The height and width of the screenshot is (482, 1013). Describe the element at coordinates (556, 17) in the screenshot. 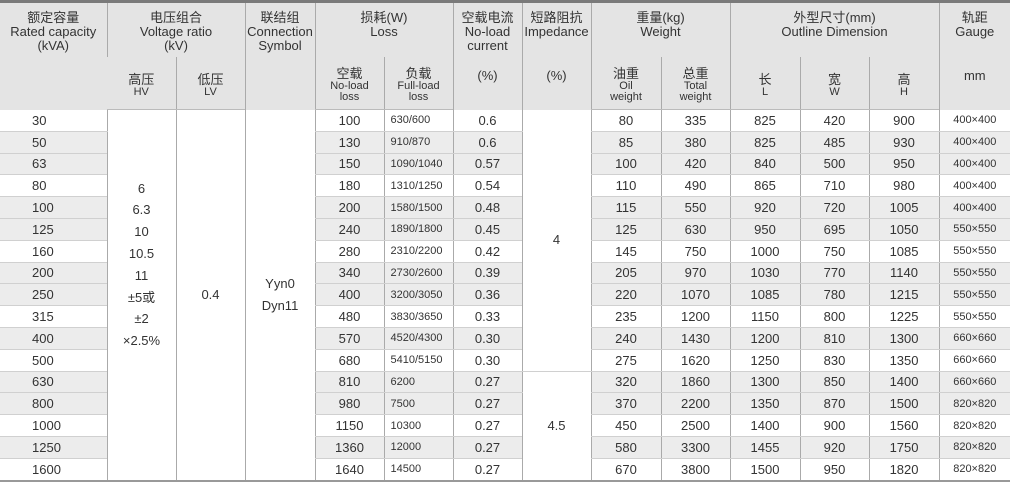

I see `header-impedance-zh: 短路阻抗` at that location.